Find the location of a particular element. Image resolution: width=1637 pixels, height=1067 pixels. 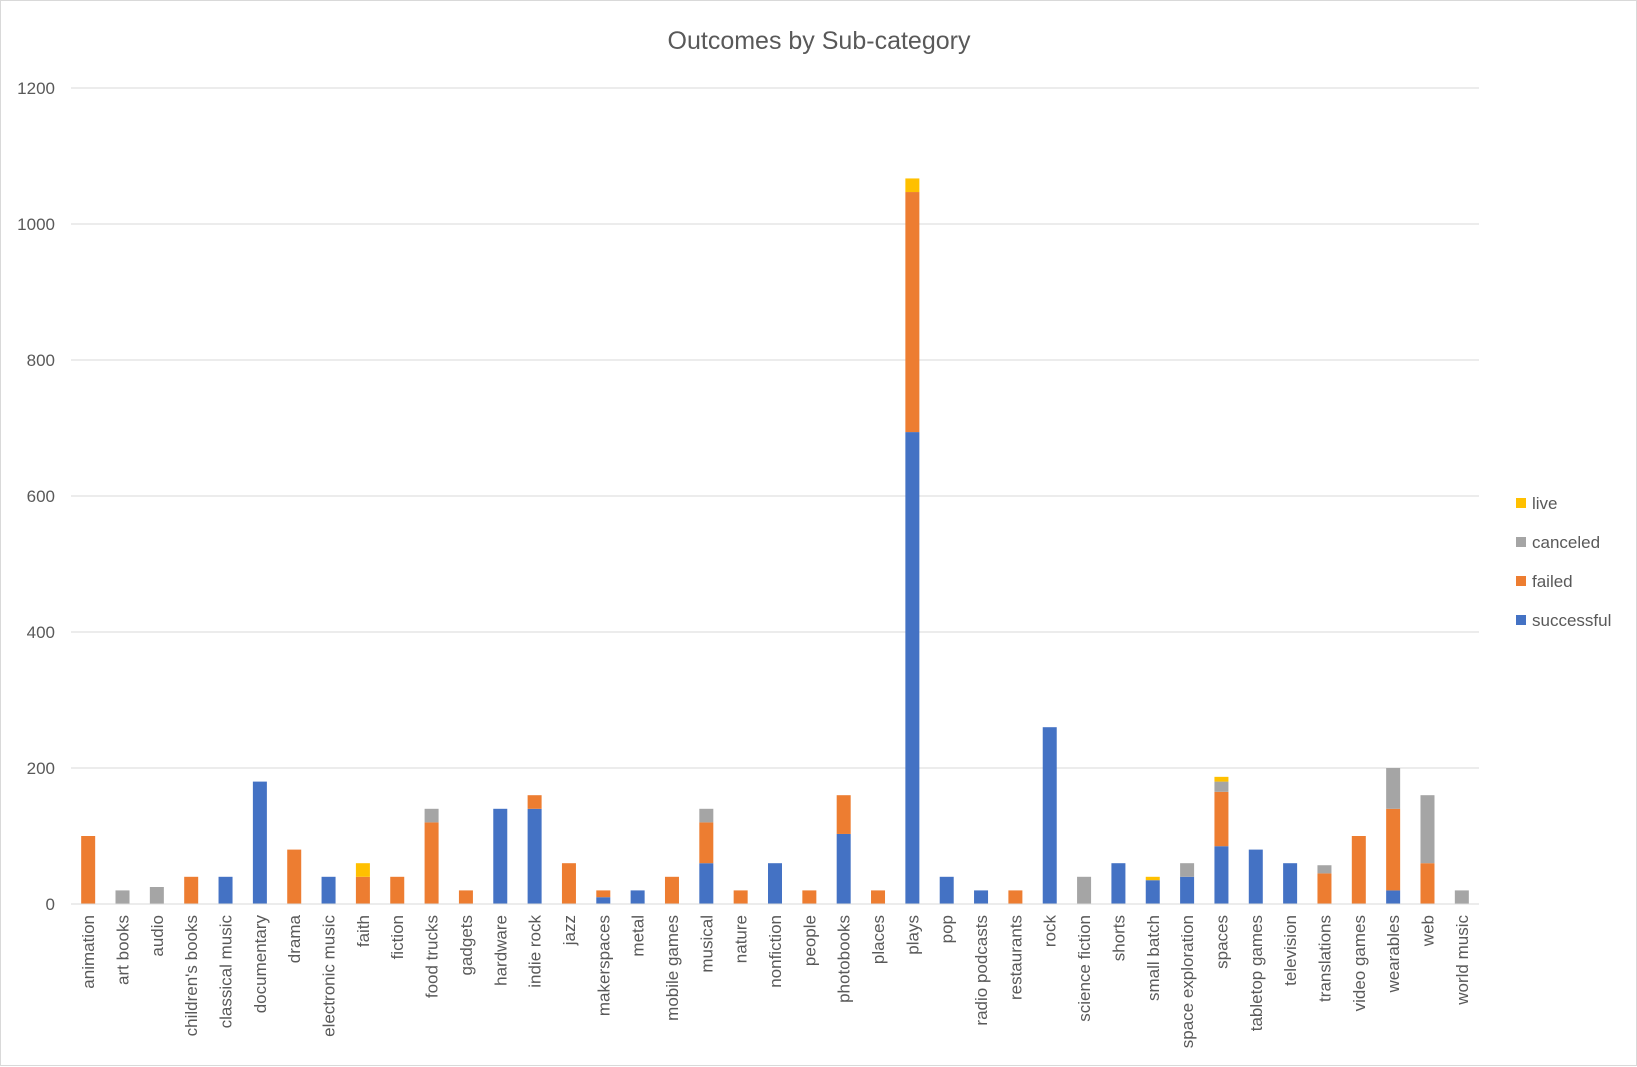

x-tick-label: world music is located at coordinates (1462, 960).